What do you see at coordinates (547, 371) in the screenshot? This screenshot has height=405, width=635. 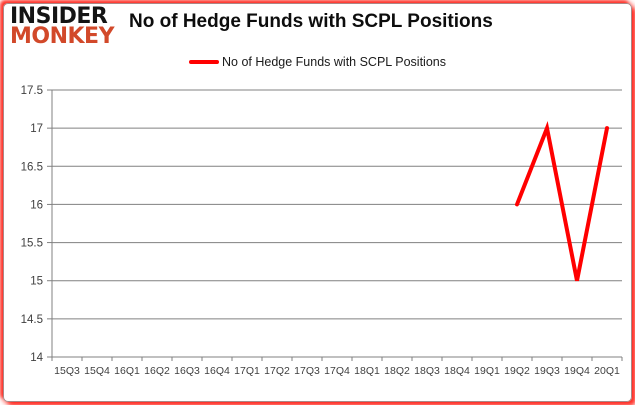 I see `x-tick-label: 19Q3` at bounding box center [547, 371].